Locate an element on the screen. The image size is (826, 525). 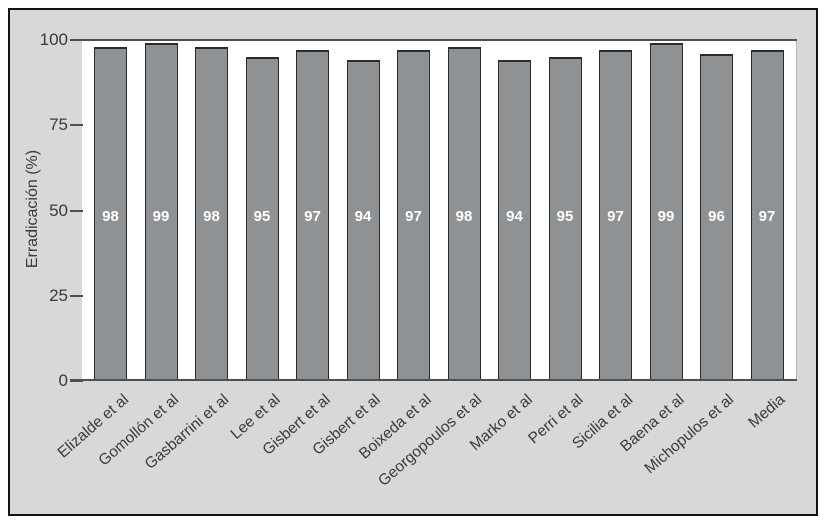
y-axis-tick-label: 50 is located at coordinates (58, 210).